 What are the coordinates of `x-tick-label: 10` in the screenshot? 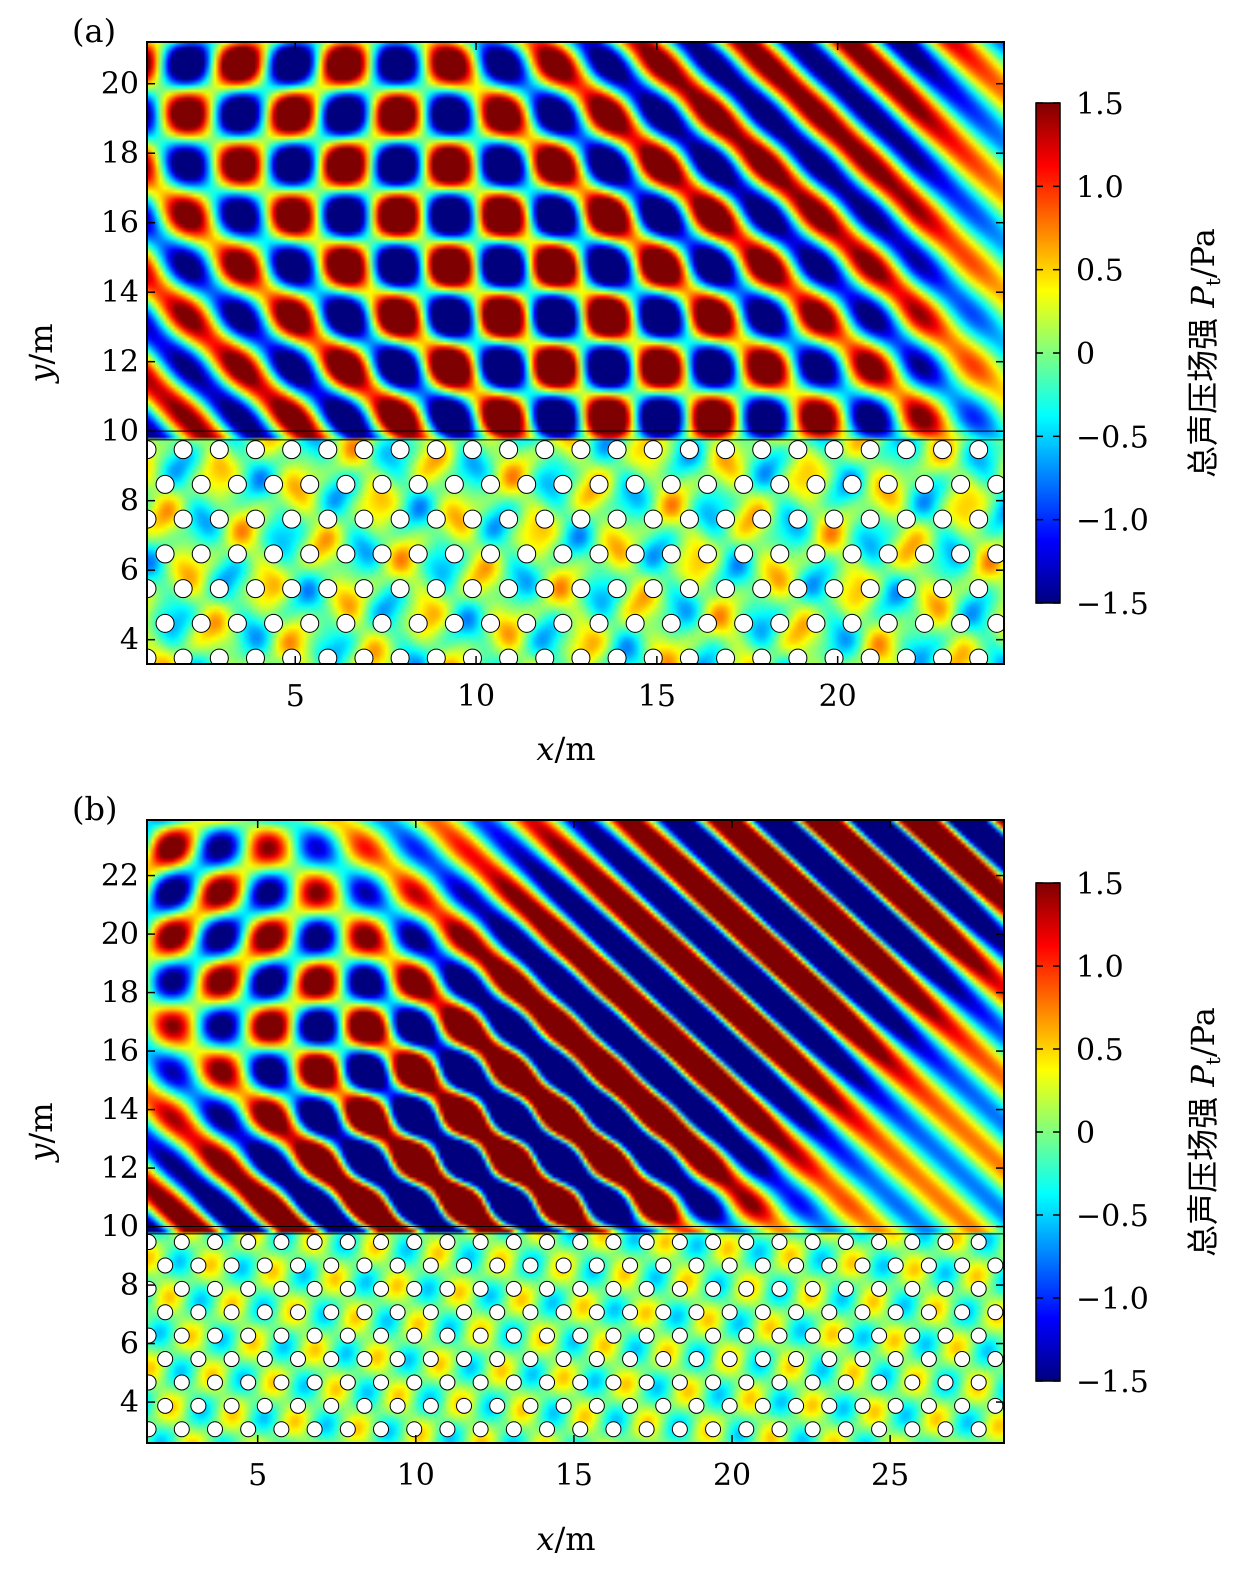 It's located at (416, 1475).